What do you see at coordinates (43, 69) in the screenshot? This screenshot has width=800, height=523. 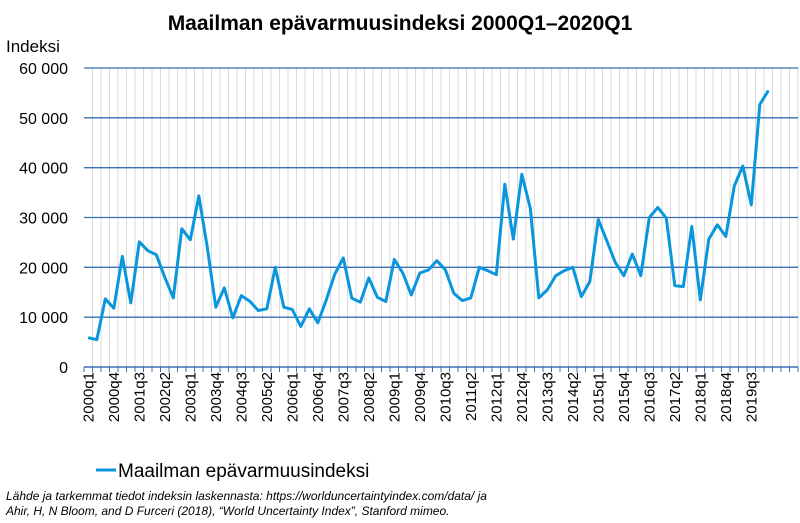 I see `y-tick-label: 60 000` at bounding box center [43, 69].